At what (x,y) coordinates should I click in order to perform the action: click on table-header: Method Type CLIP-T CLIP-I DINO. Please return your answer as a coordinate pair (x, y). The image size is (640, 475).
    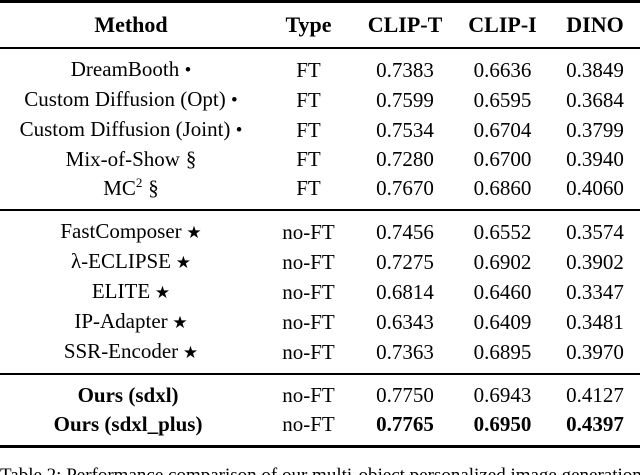
    Looking at the image, I should click on (320, 25).